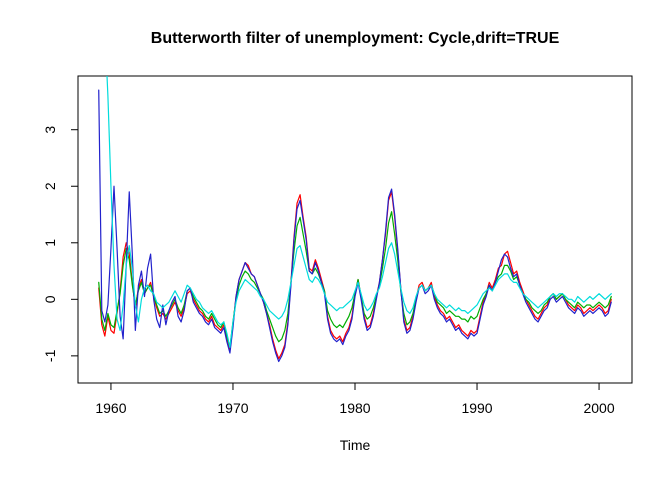 This screenshot has width=672, height=480. I want to click on y-tick-label: 2, so click(50, 186).